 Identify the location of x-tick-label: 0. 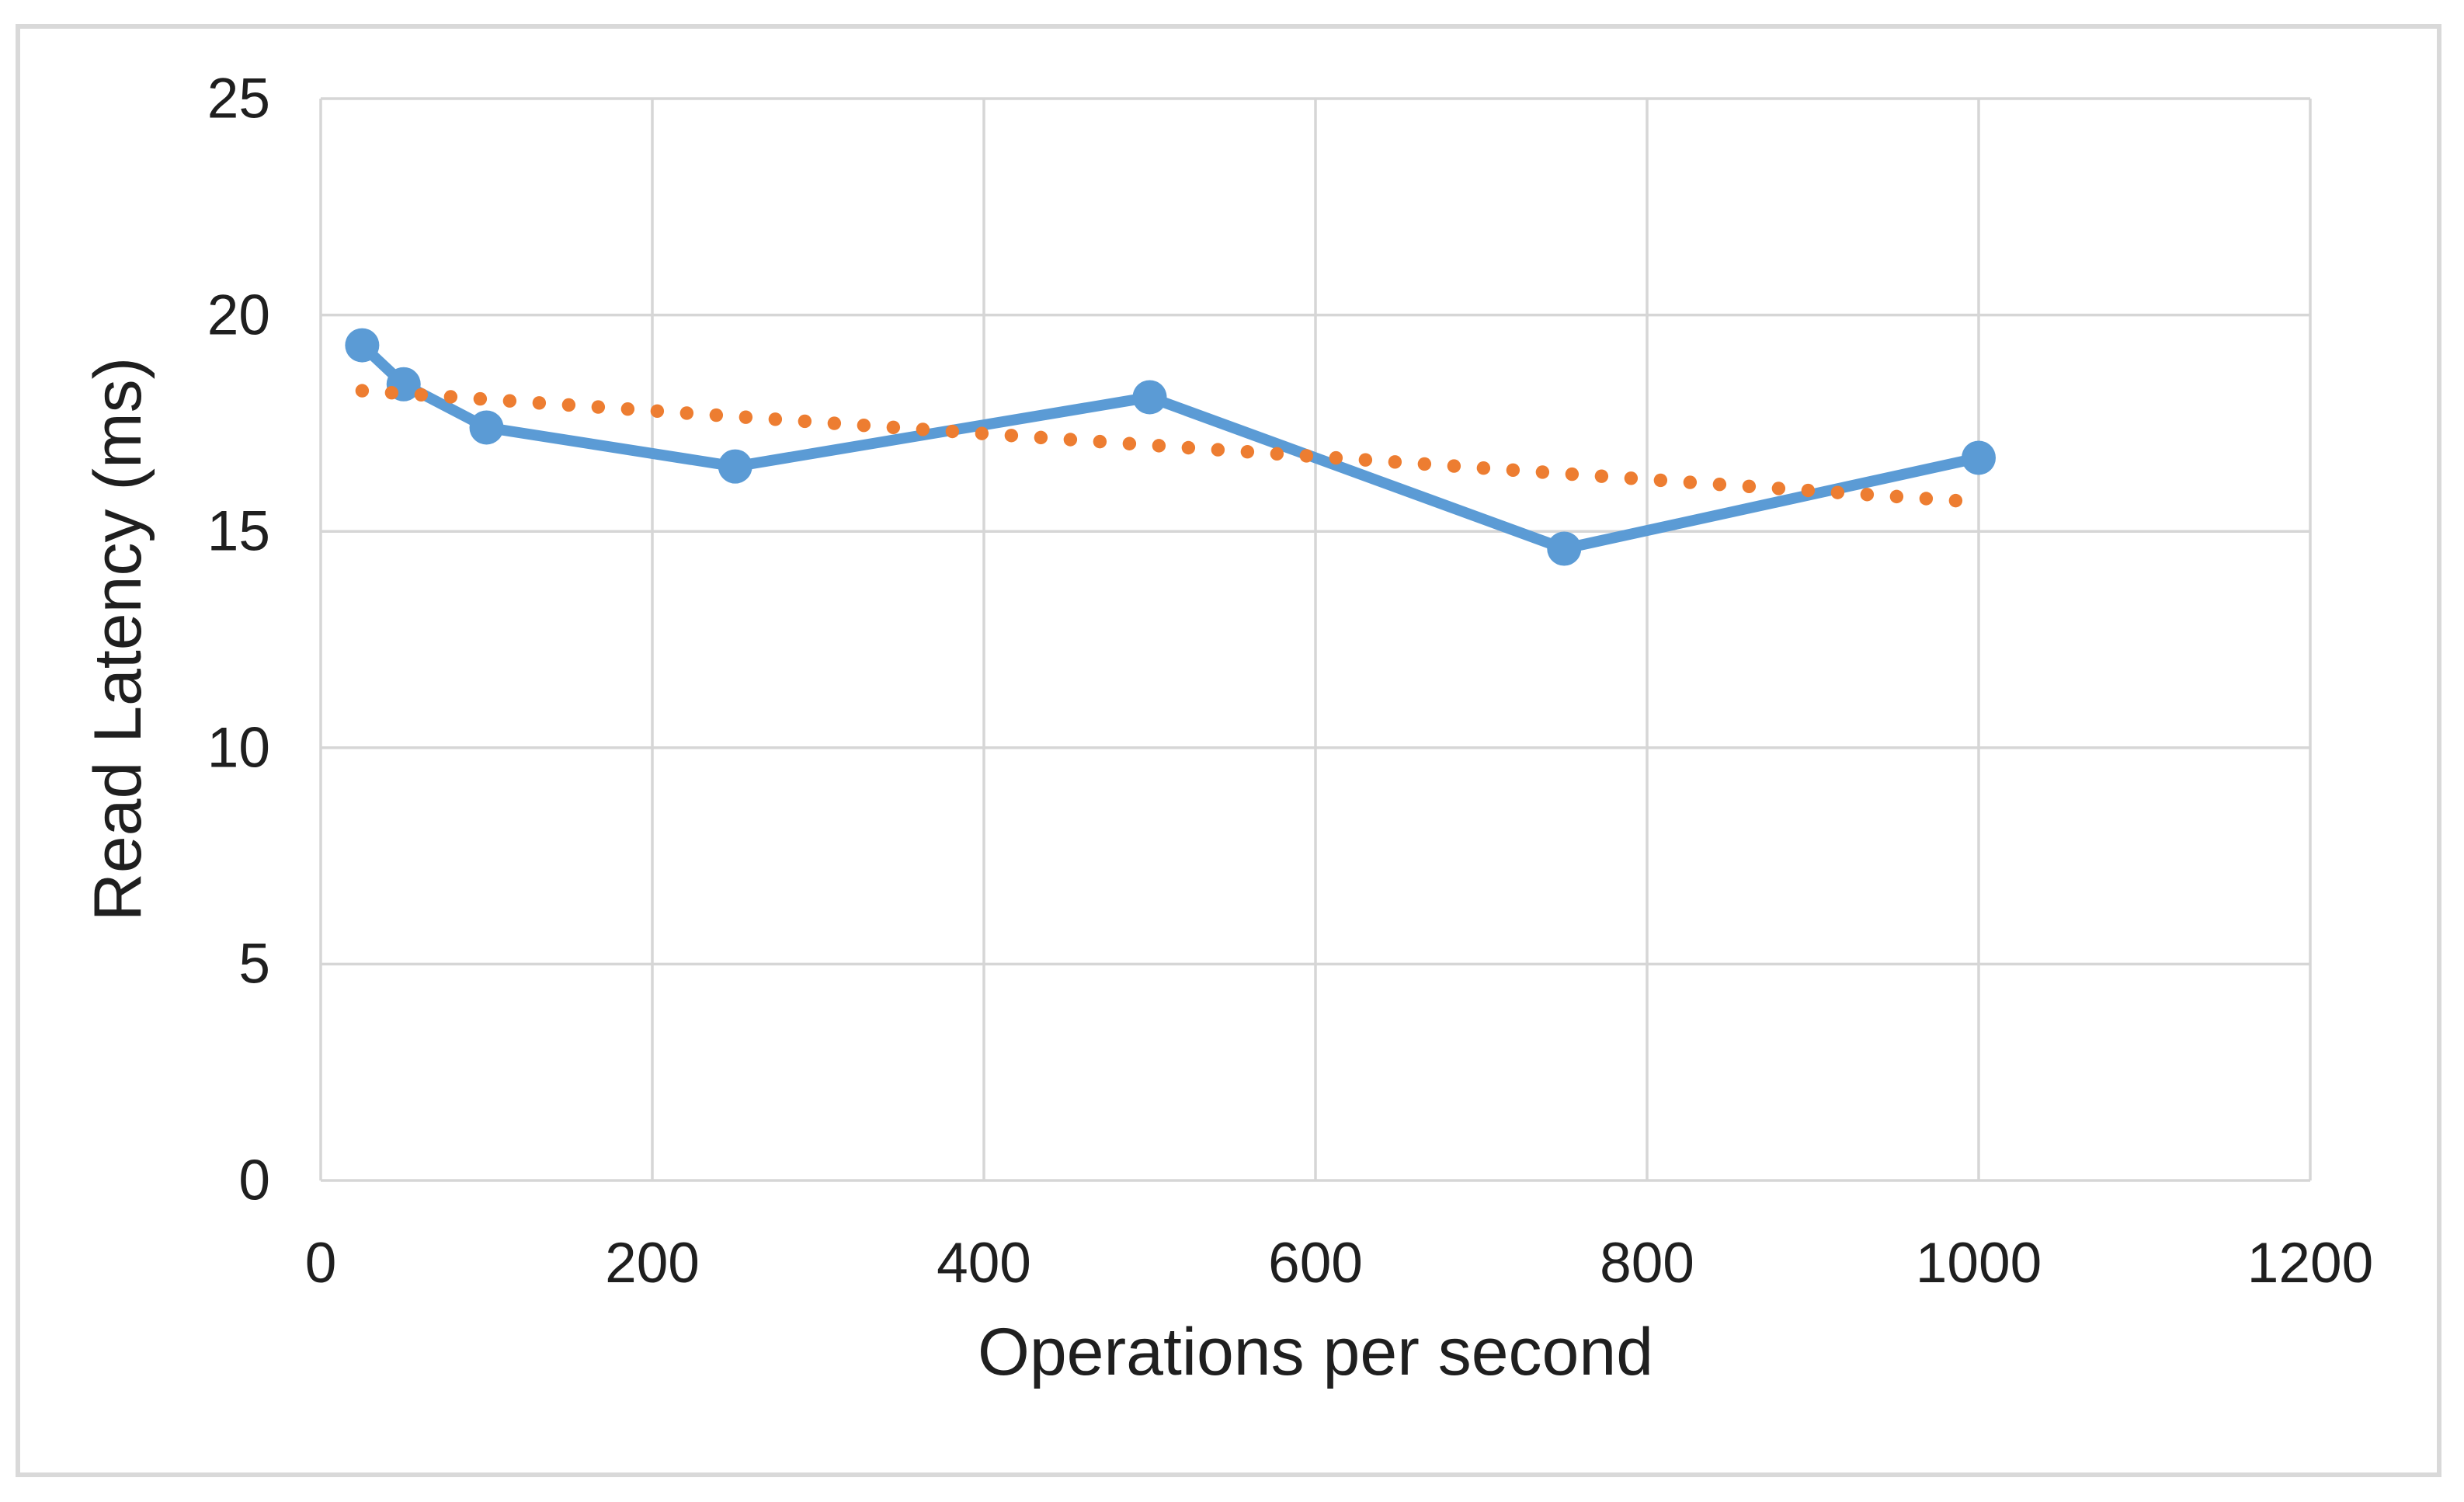
(320, 1263).